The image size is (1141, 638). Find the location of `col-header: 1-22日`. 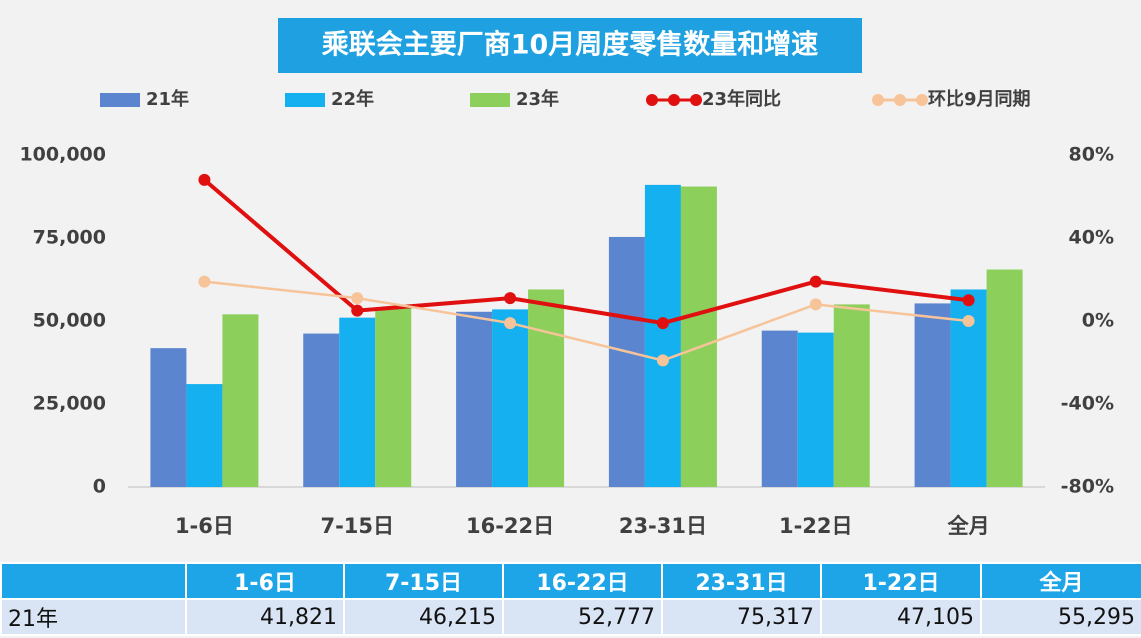

col-header: 1-22日 is located at coordinates (901, 581).